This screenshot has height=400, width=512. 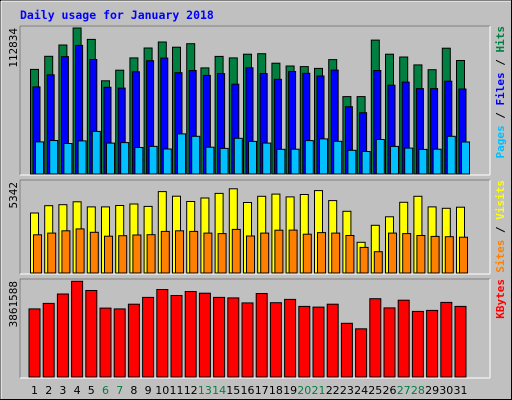 I want to click on x-tick-label-19: 19, so click(x=290, y=390).